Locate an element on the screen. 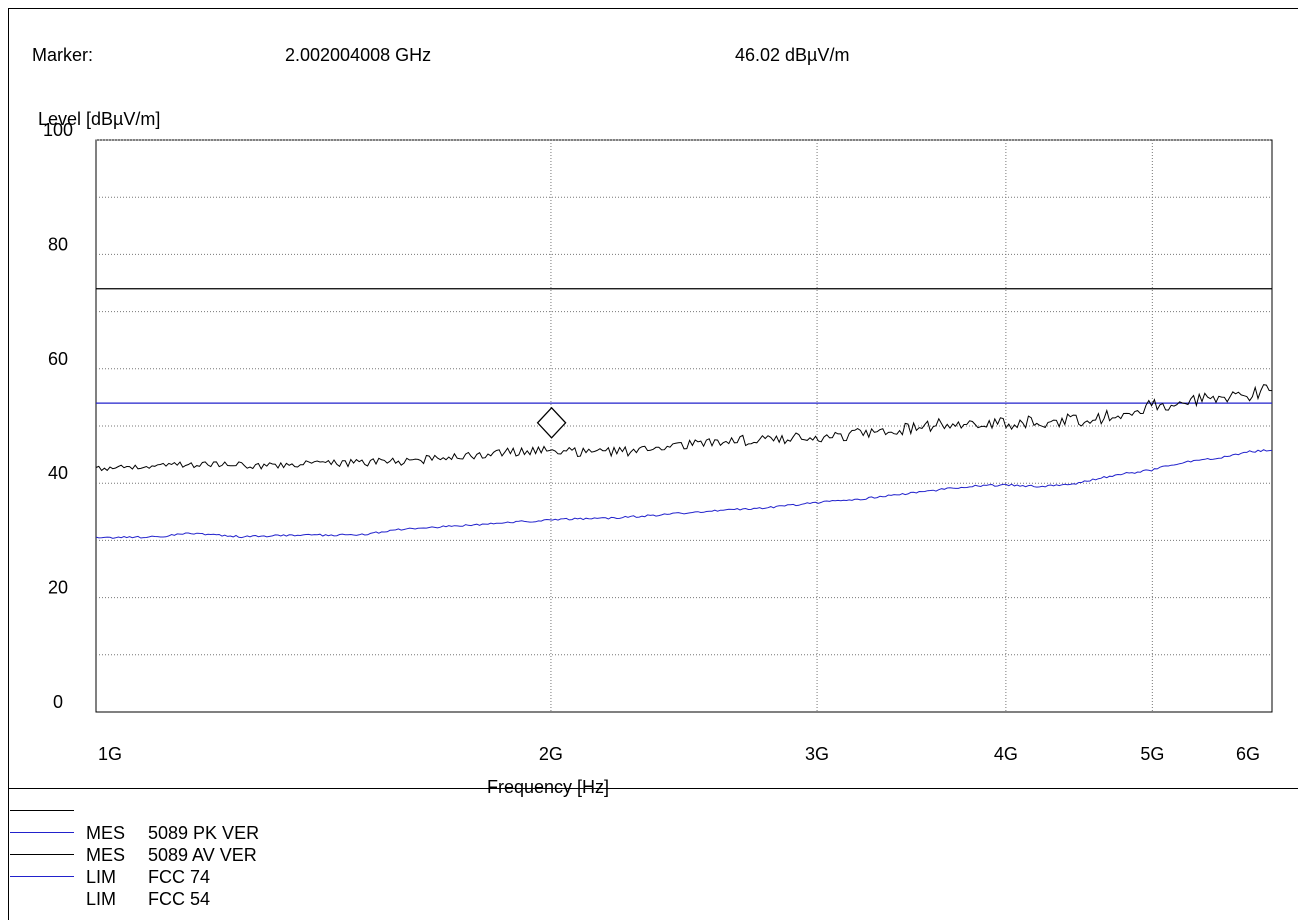  x-tick-label: 3G is located at coordinates (817, 754).